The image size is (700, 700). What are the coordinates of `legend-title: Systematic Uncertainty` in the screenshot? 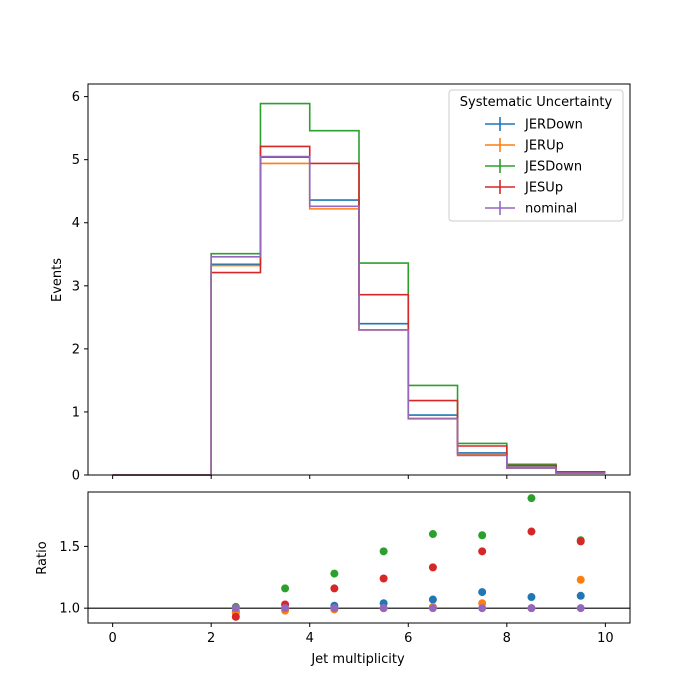 It's located at (536, 102).